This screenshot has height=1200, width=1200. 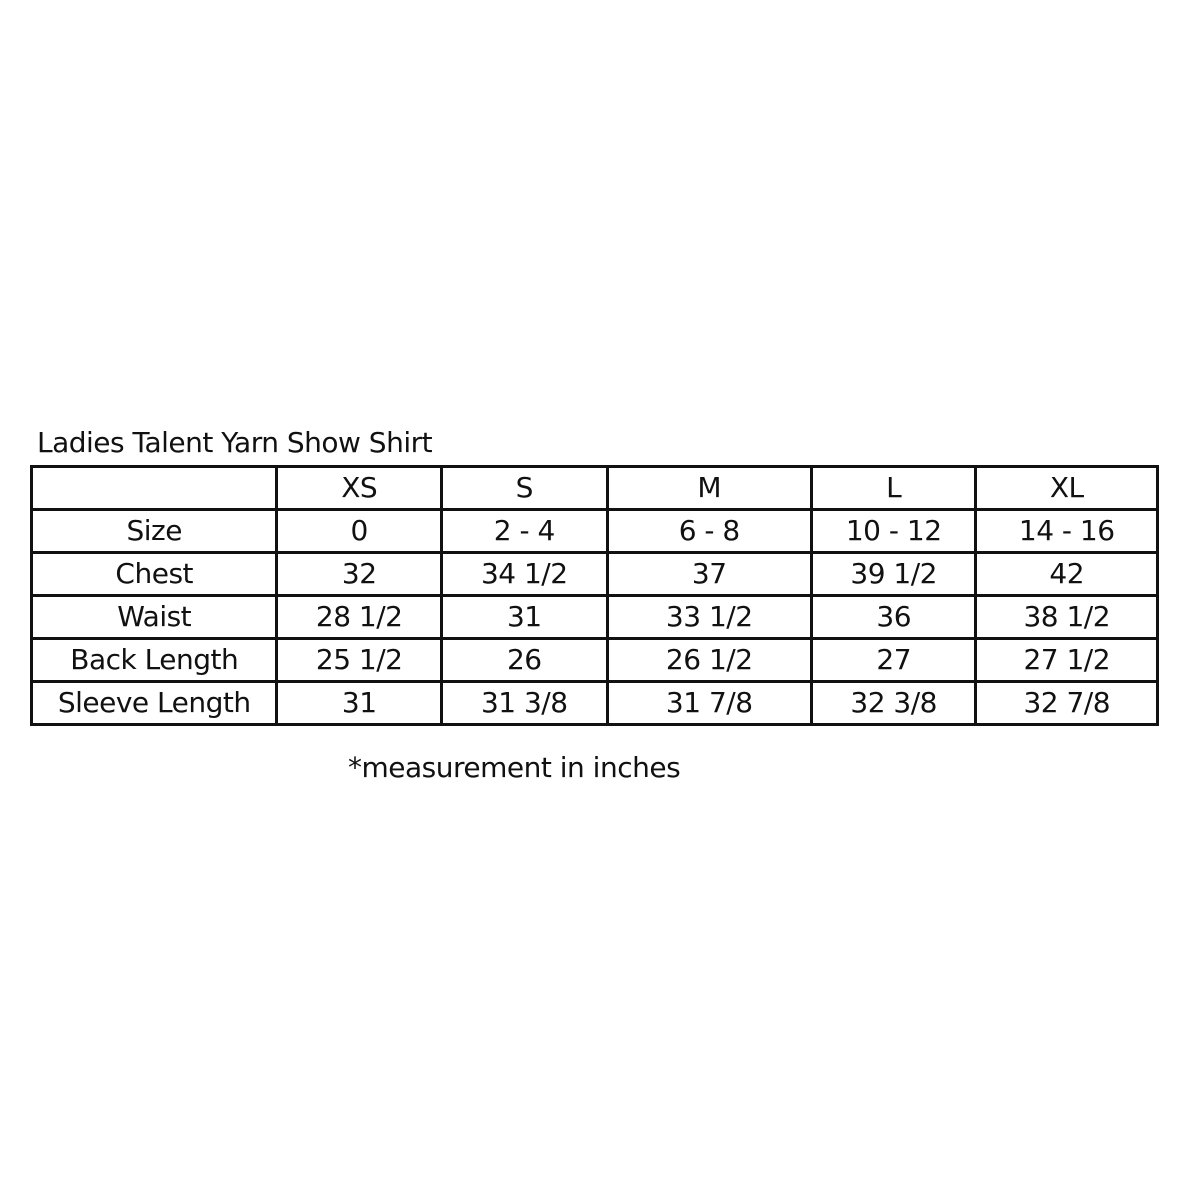 I want to click on table-cell: 27, so click(x=893, y=660).